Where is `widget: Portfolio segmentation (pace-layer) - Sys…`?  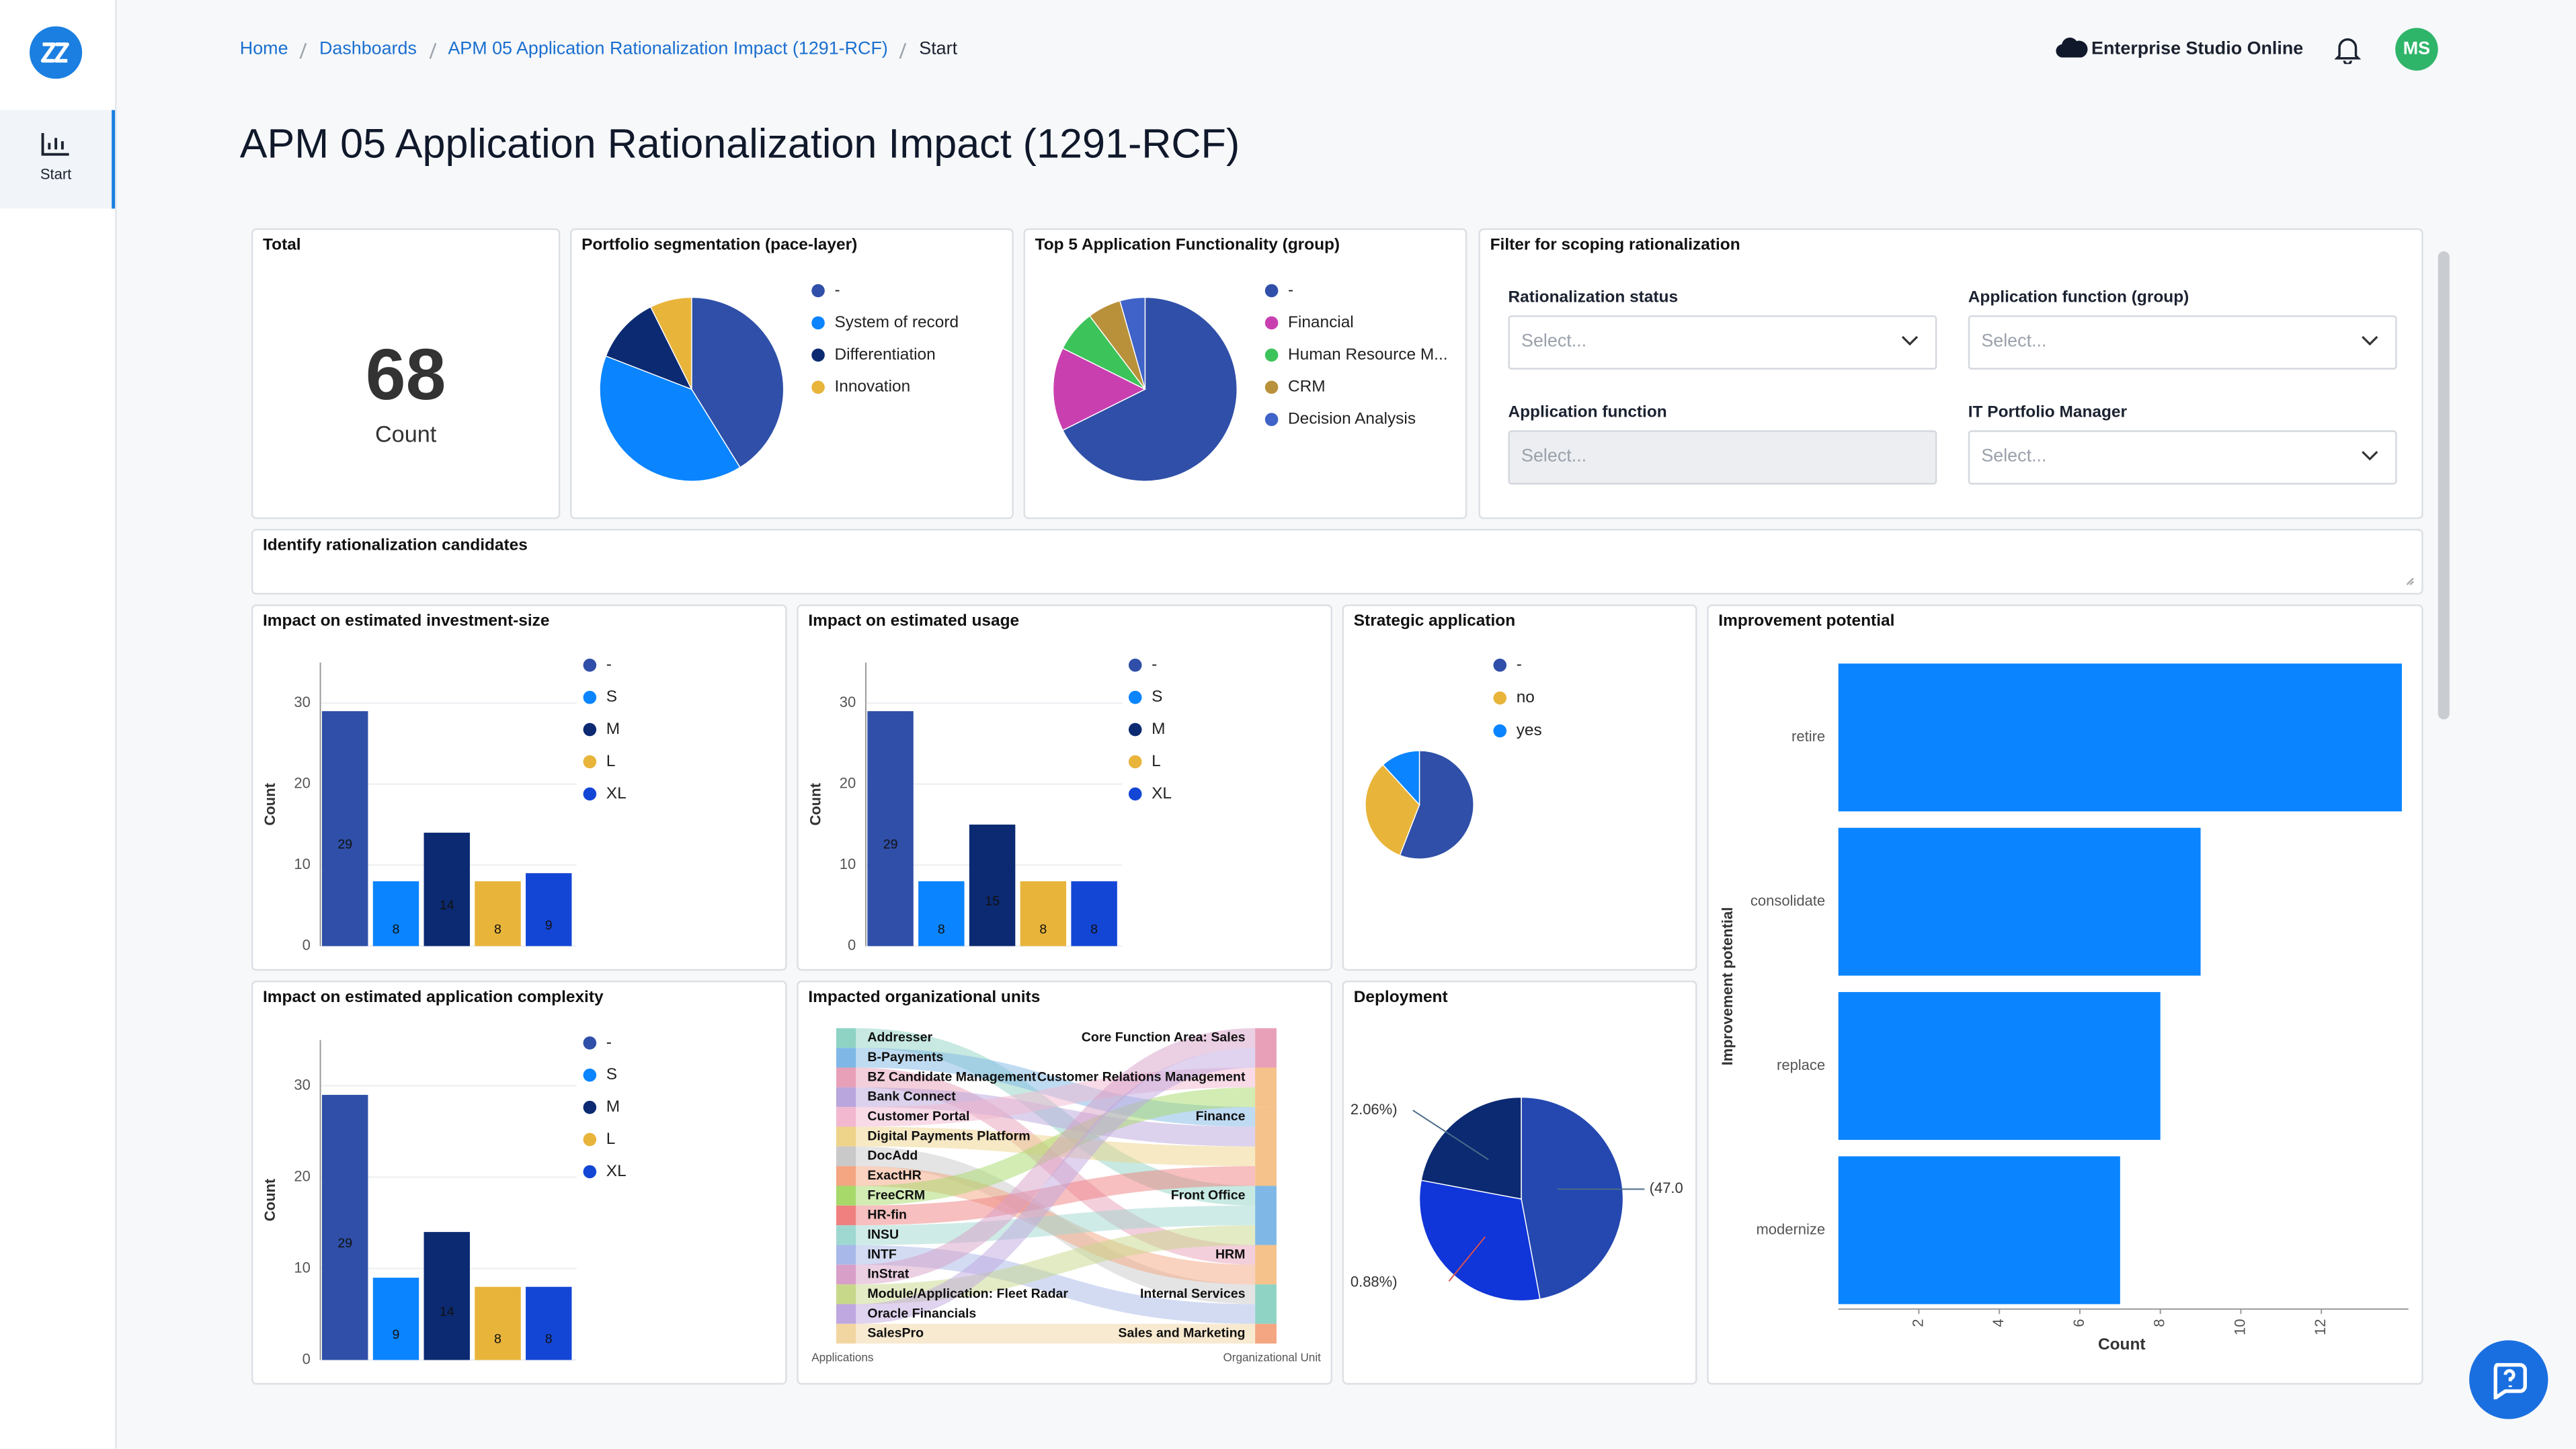 widget: Portfolio segmentation (pace-layer) - Sys… is located at coordinates (792, 374).